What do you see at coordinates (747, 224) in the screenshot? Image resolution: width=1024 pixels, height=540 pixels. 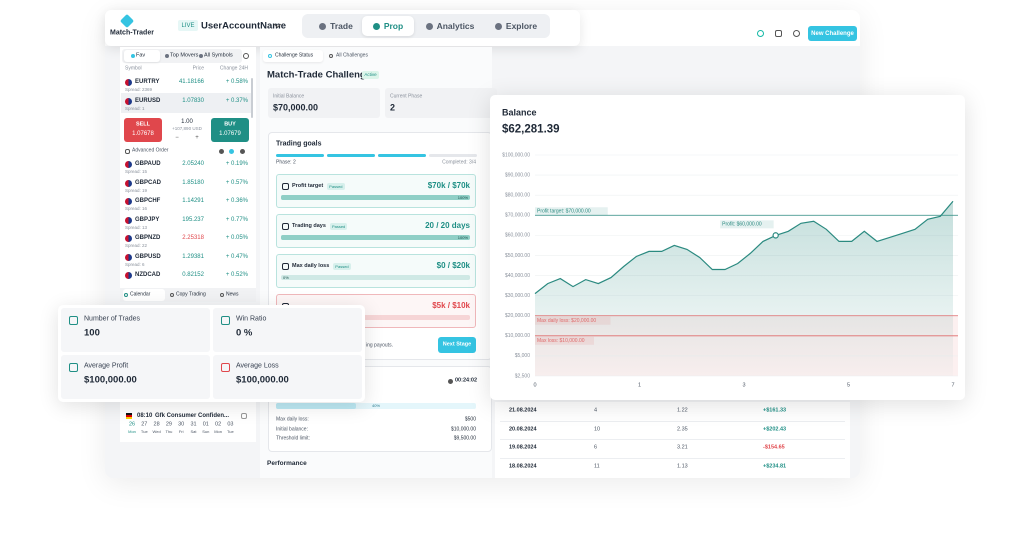 I see `marker-label-bg` at bounding box center [747, 224].